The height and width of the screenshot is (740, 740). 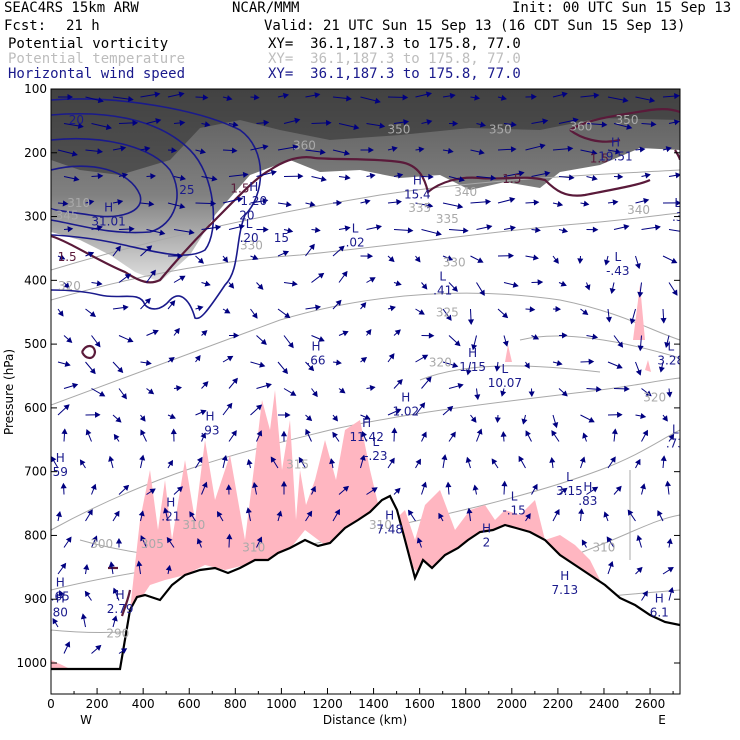 I want to click on pv-contour, so click(x=126, y=603).